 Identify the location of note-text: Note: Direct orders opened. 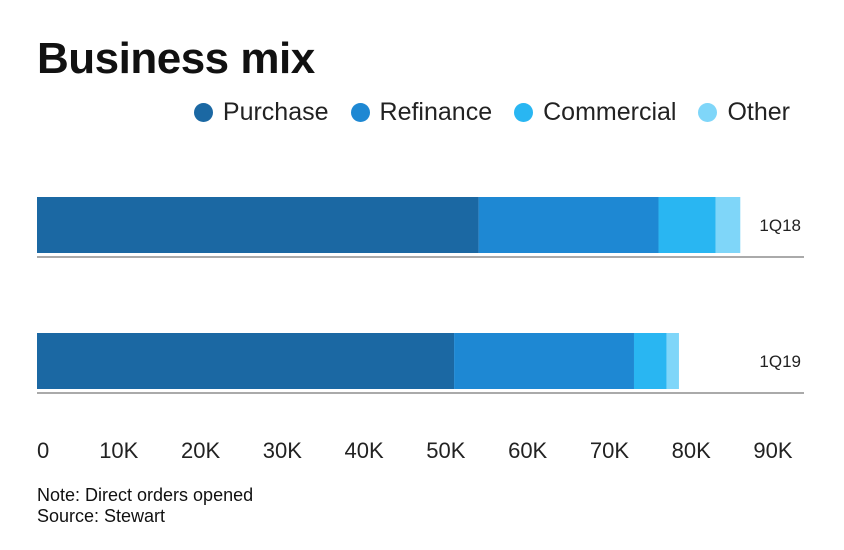
(145, 495).